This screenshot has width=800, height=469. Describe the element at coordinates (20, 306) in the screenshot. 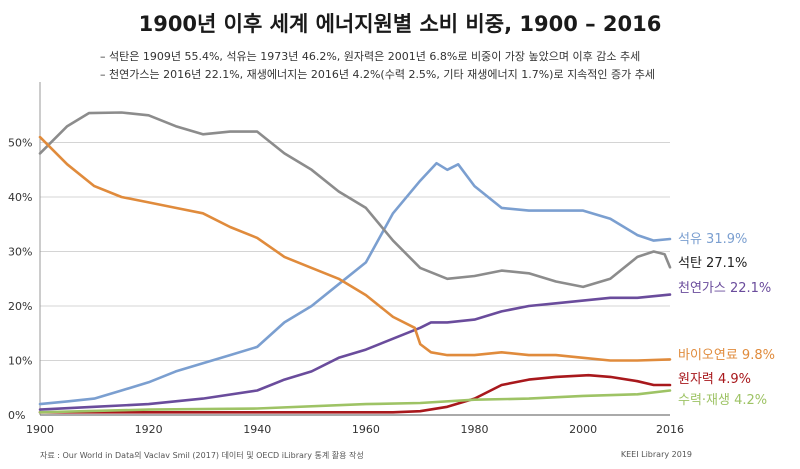

I see `y-tick-label: 20%` at that location.